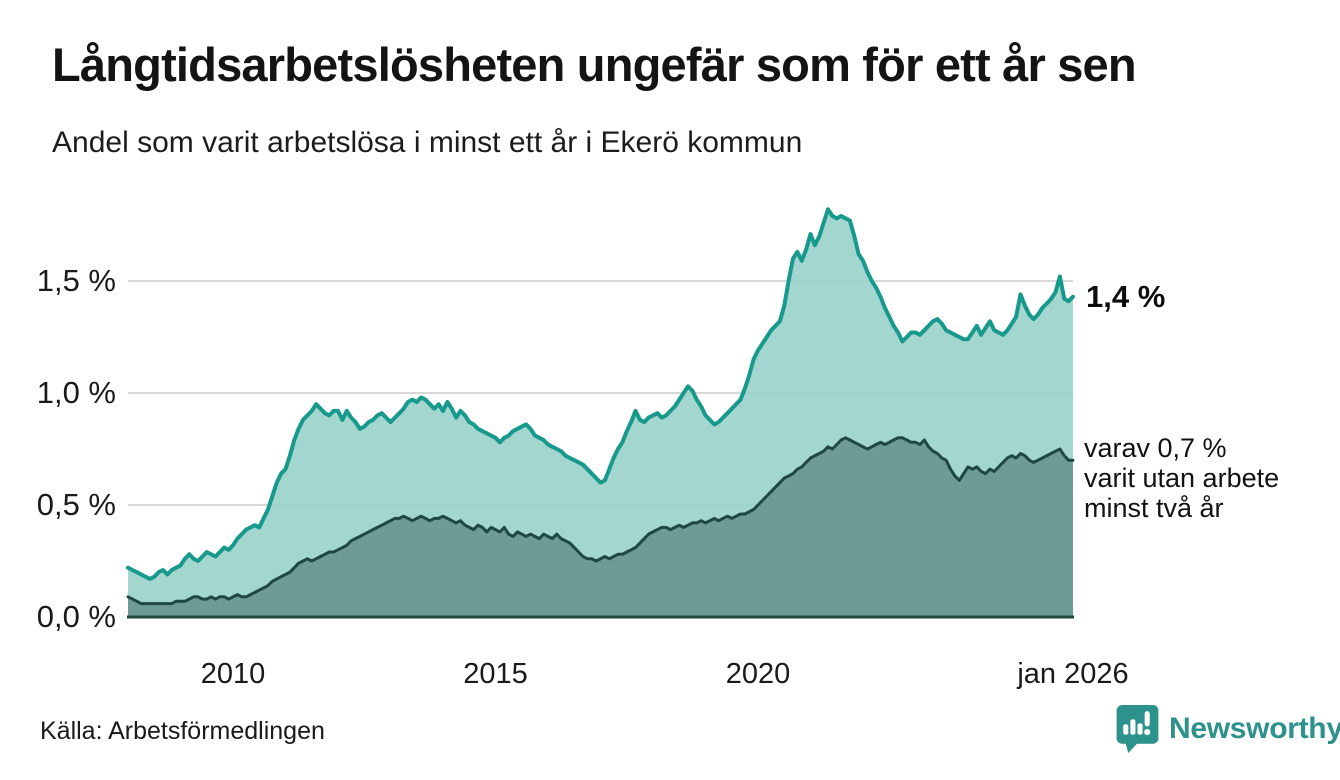 Image resolution: width=1340 pixels, height=780 pixels. What do you see at coordinates (76, 392) in the screenshot?
I see `y-tick-label: 1,0 %` at bounding box center [76, 392].